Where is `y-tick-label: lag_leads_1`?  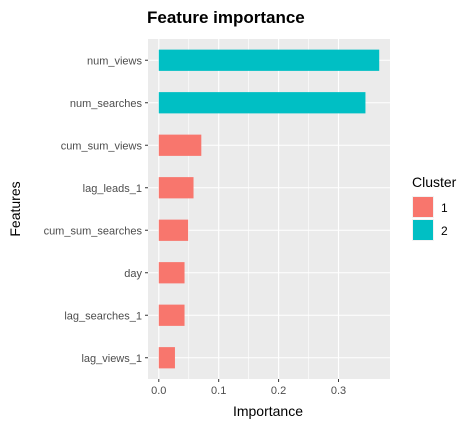
y-tick-label: lag_leads_1 is located at coordinates (112, 189).